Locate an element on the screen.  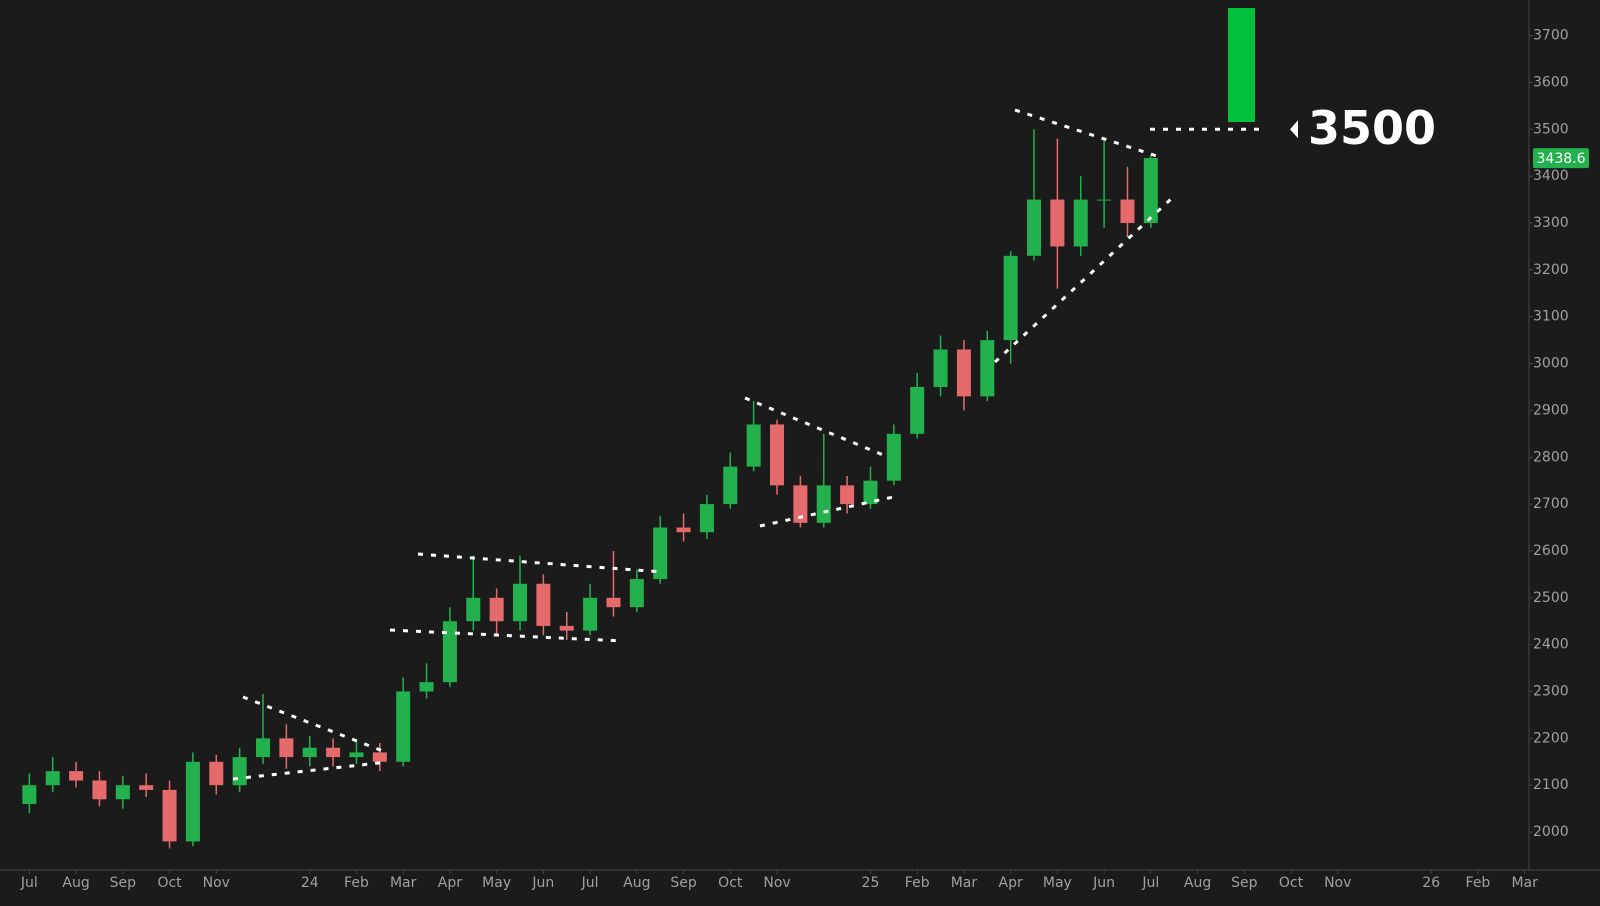
x-tick-label: Oct is located at coordinates (730, 883).